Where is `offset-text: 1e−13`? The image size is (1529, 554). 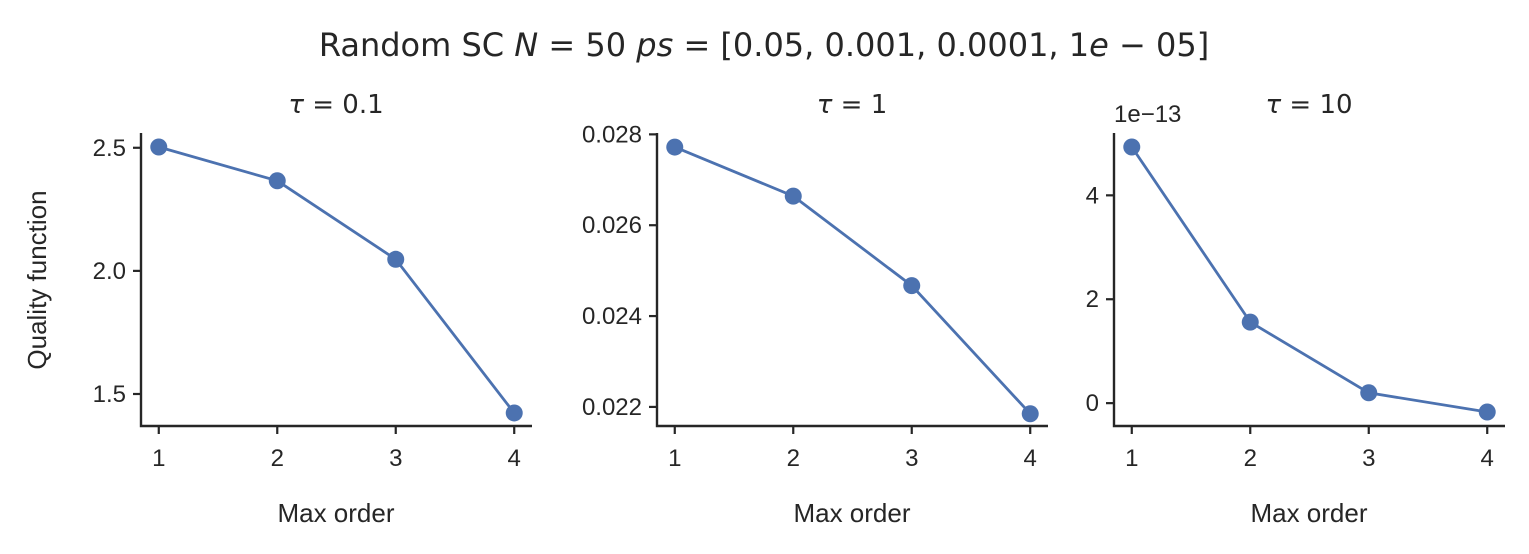 offset-text: 1e−13 is located at coordinates (1147, 114).